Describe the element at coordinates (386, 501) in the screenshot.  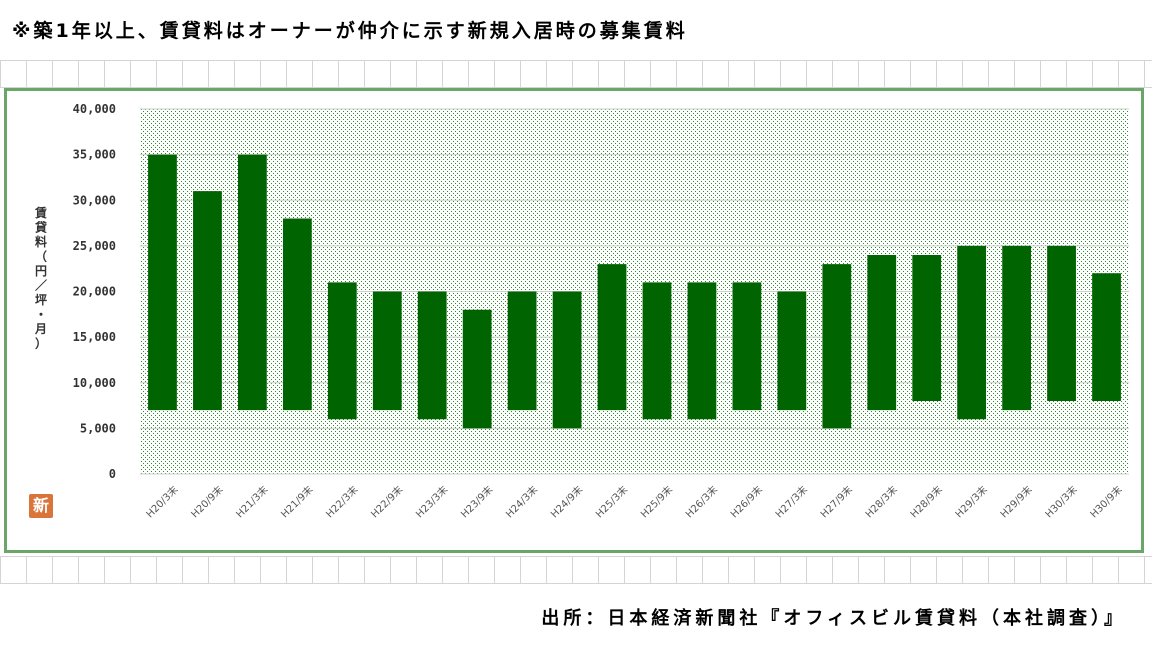
I see `x-tick-label: H22/9末` at that location.